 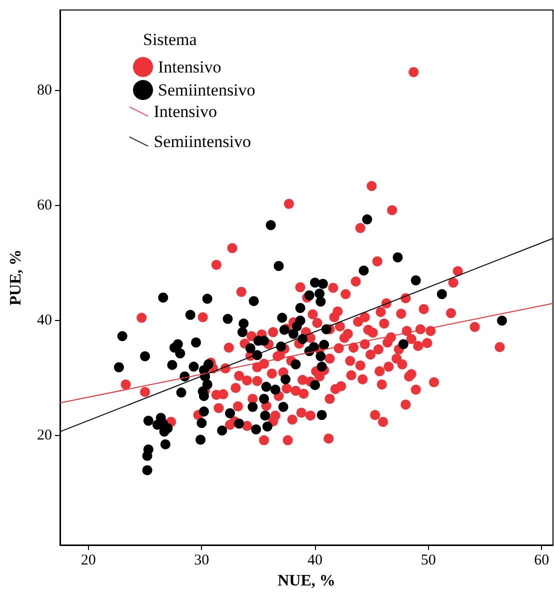 I want to click on y-tick-label: 40, so click(x=44, y=320).